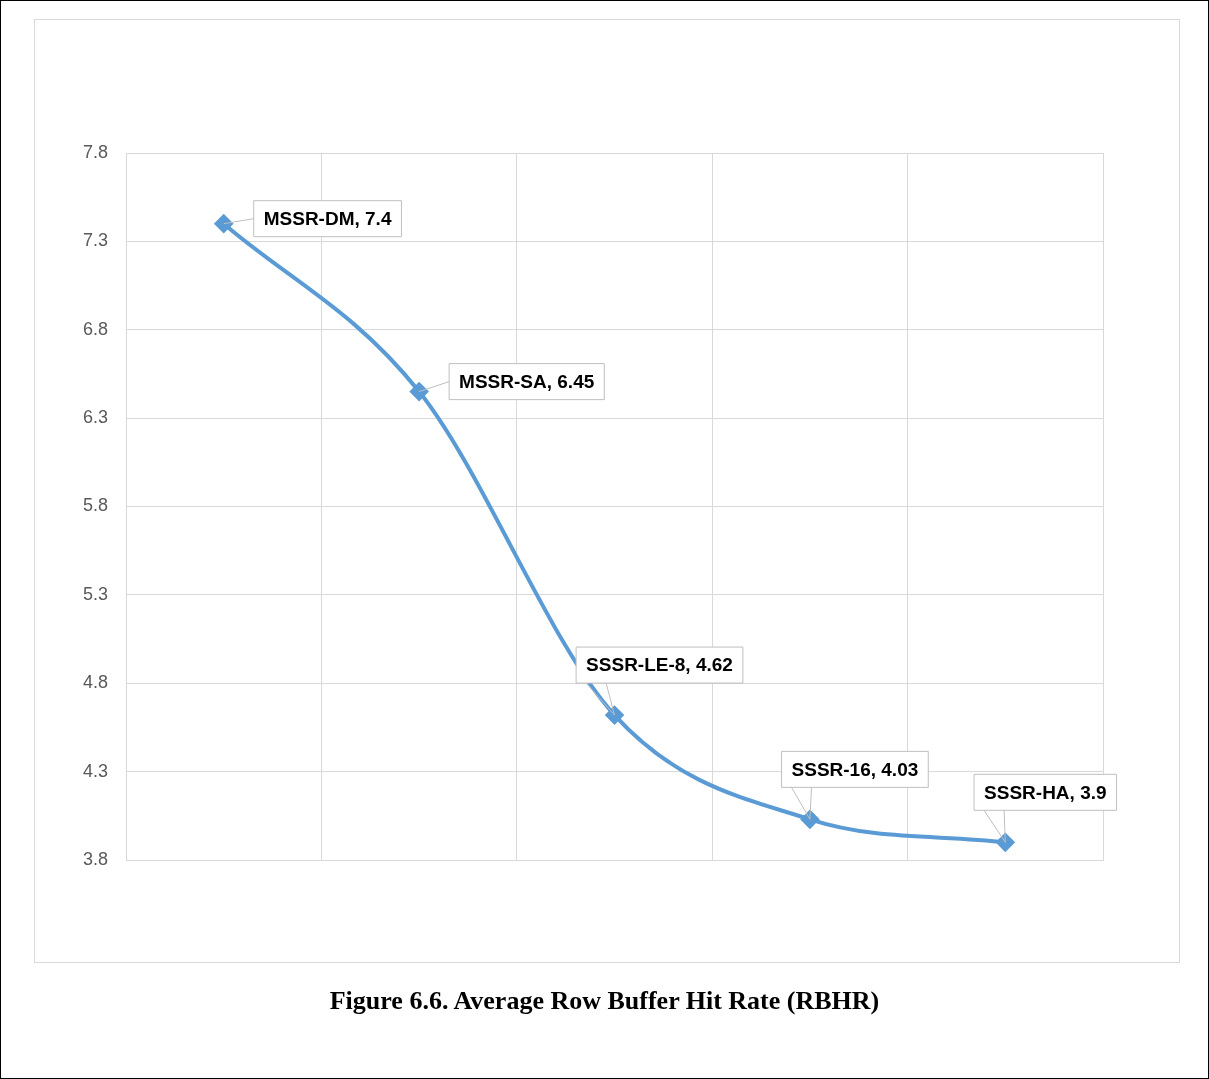  I want to click on data-label: MSSR-SA, 6.45, so click(527, 381).